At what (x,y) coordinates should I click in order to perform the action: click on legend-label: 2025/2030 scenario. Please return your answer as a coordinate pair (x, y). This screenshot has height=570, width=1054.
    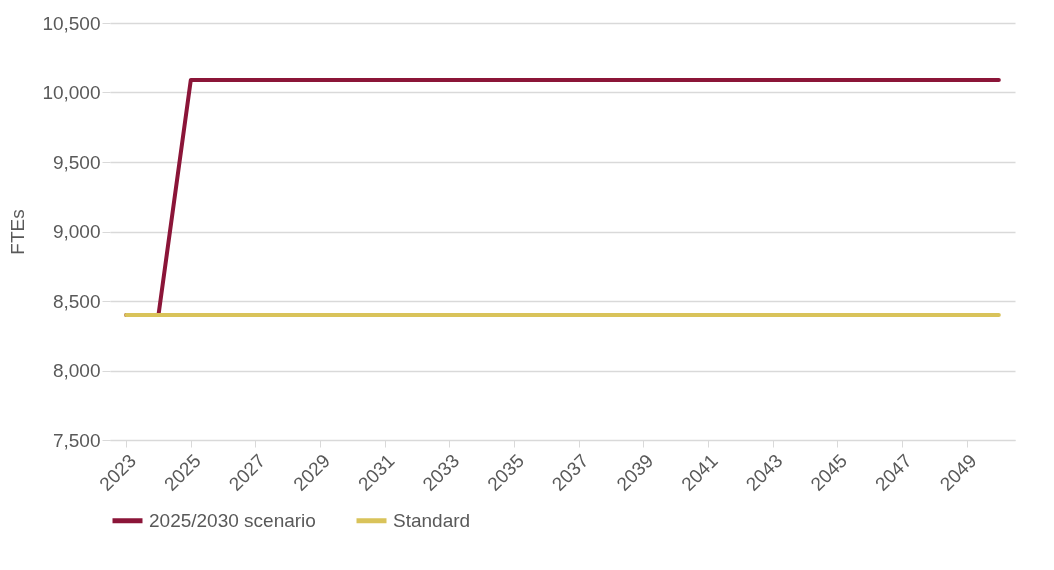
    Looking at the image, I should click on (232, 520).